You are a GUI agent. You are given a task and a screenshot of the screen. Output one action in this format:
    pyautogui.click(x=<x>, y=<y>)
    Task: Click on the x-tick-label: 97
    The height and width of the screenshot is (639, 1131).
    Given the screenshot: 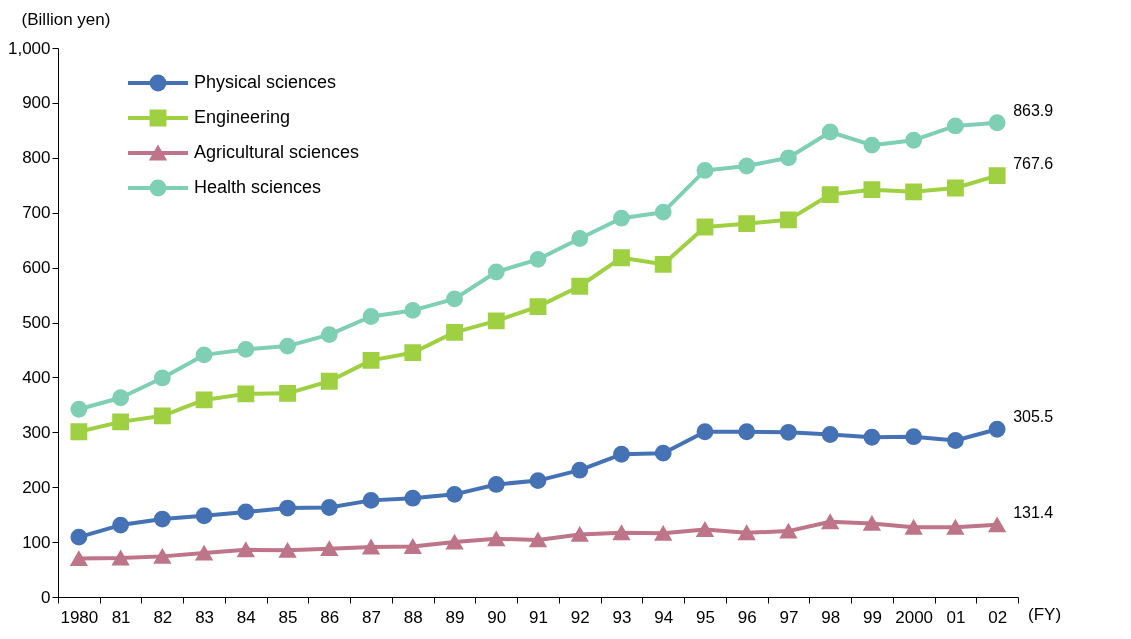 What is the action you would take?
    pyautogui.click(x=789, y=617)
    